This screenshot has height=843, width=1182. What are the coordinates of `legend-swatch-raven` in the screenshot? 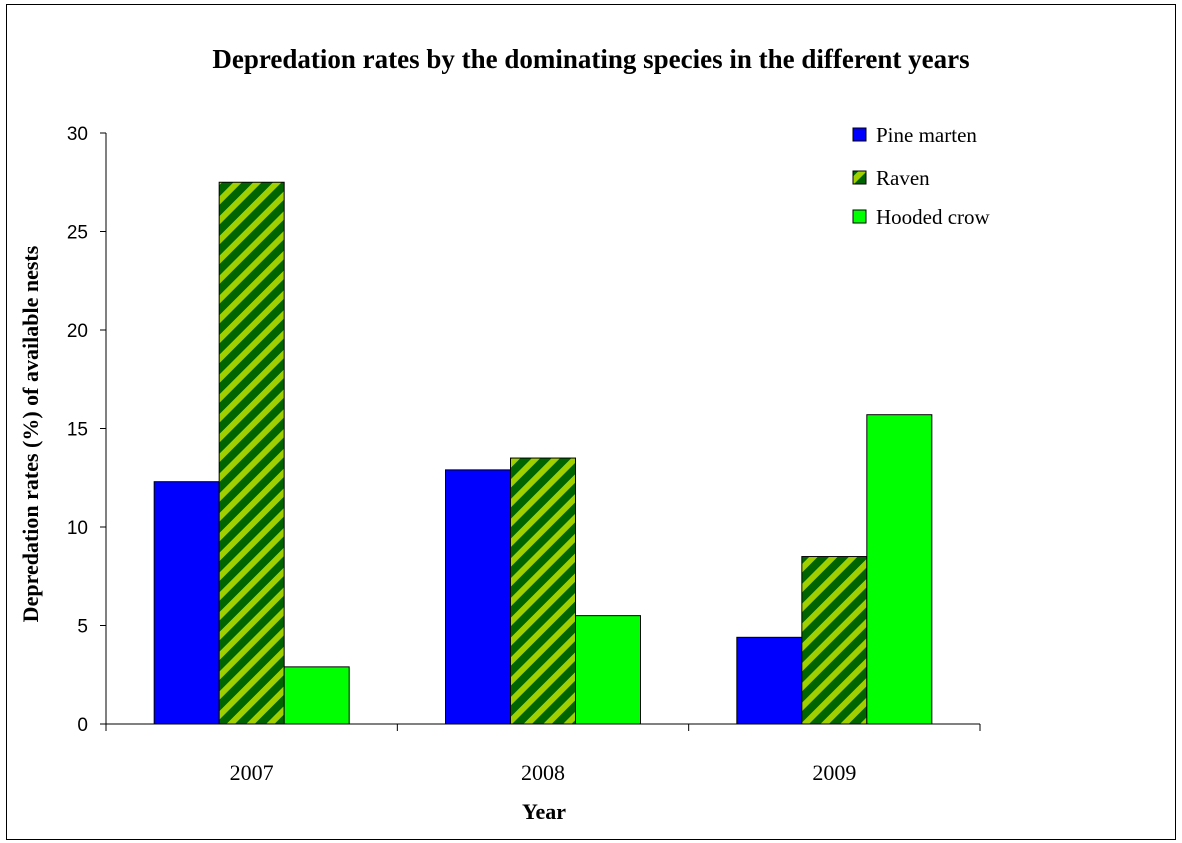 It's located at (859, 177).